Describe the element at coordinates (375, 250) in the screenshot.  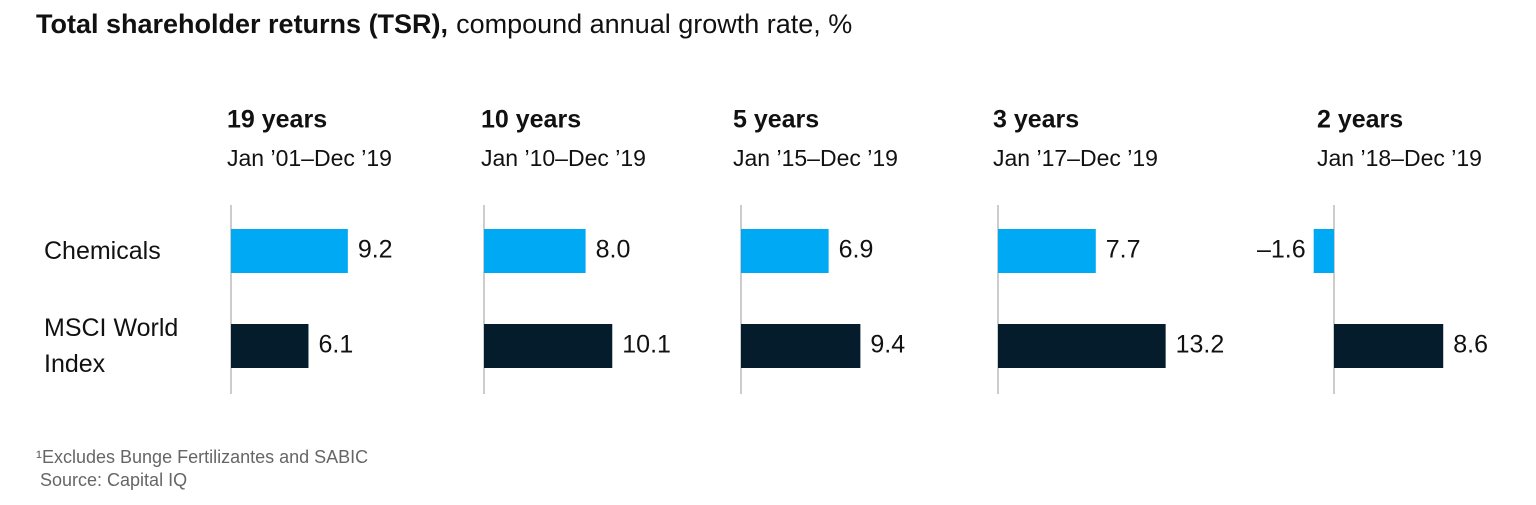
I see `value-label: 9.2` at that location.